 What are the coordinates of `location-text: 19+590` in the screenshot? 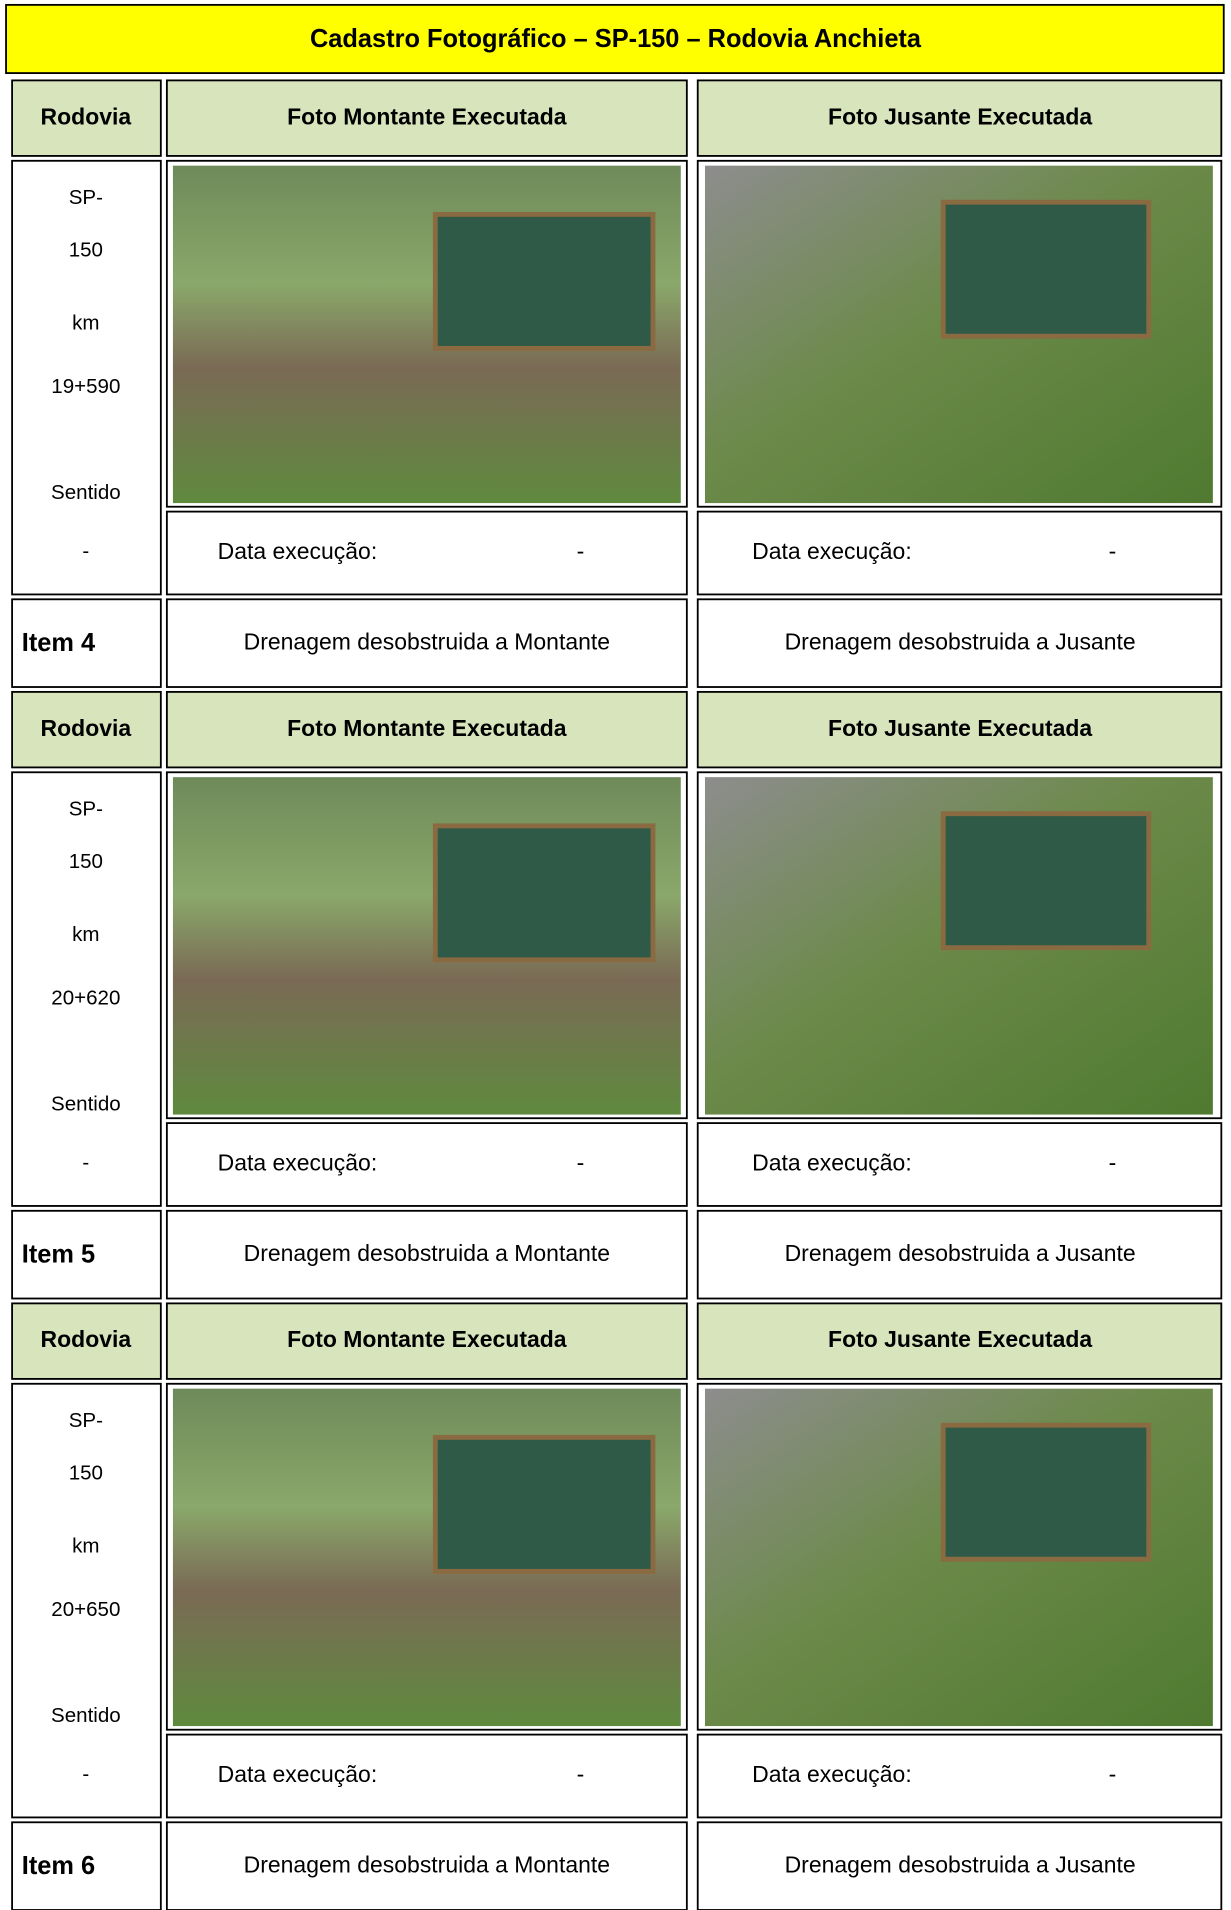 It's located at (85, 386).